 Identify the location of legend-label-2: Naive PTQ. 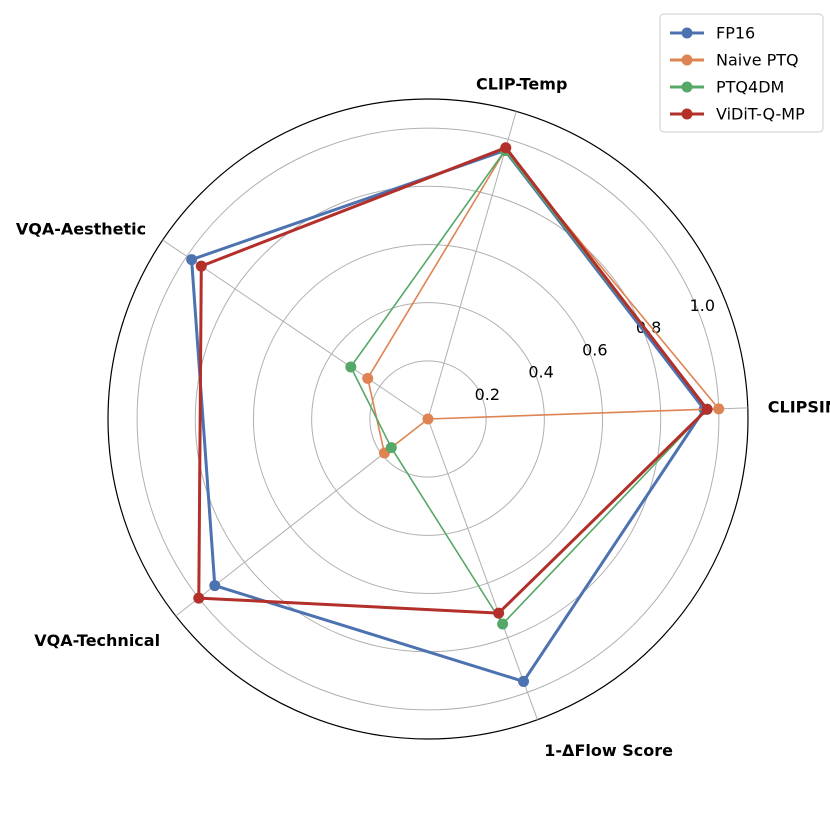
(757, 60).